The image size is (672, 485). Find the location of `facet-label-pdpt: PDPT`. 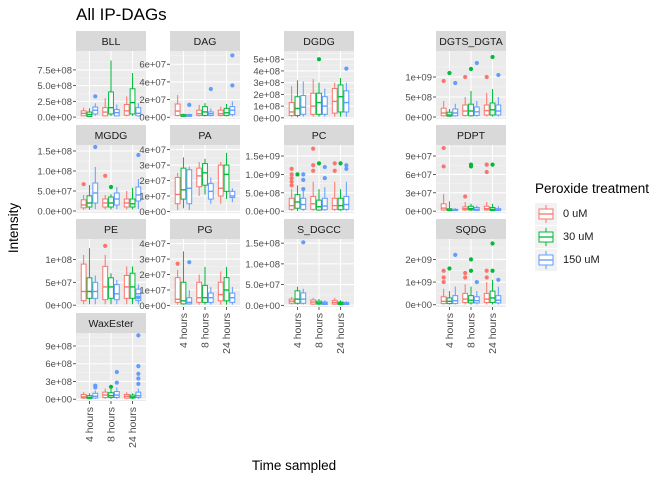

facet-label-pdpt: PDPT is located at coordinates (471, 136).